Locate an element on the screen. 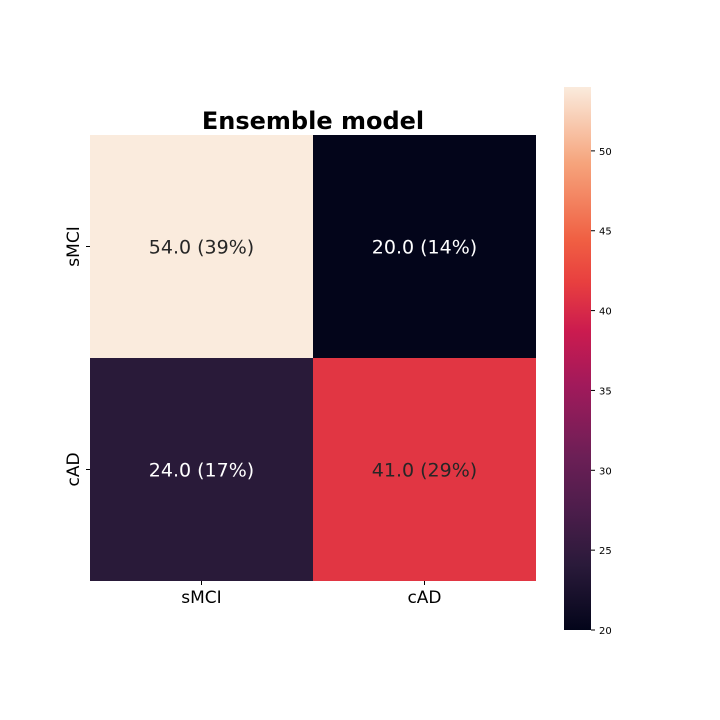 Image resolution: width=720 pixels, height=720 pixels. colorbar: 20 25 30 35 40 45 50 is located at coordinates (588, 362).